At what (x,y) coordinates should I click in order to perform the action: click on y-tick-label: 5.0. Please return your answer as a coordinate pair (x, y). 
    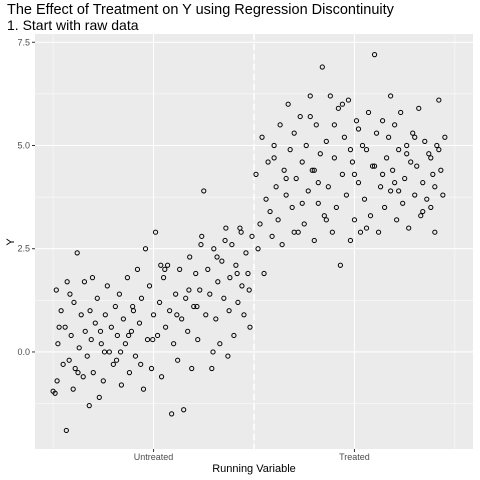
    Looking at the image, I should click on (23, 145).